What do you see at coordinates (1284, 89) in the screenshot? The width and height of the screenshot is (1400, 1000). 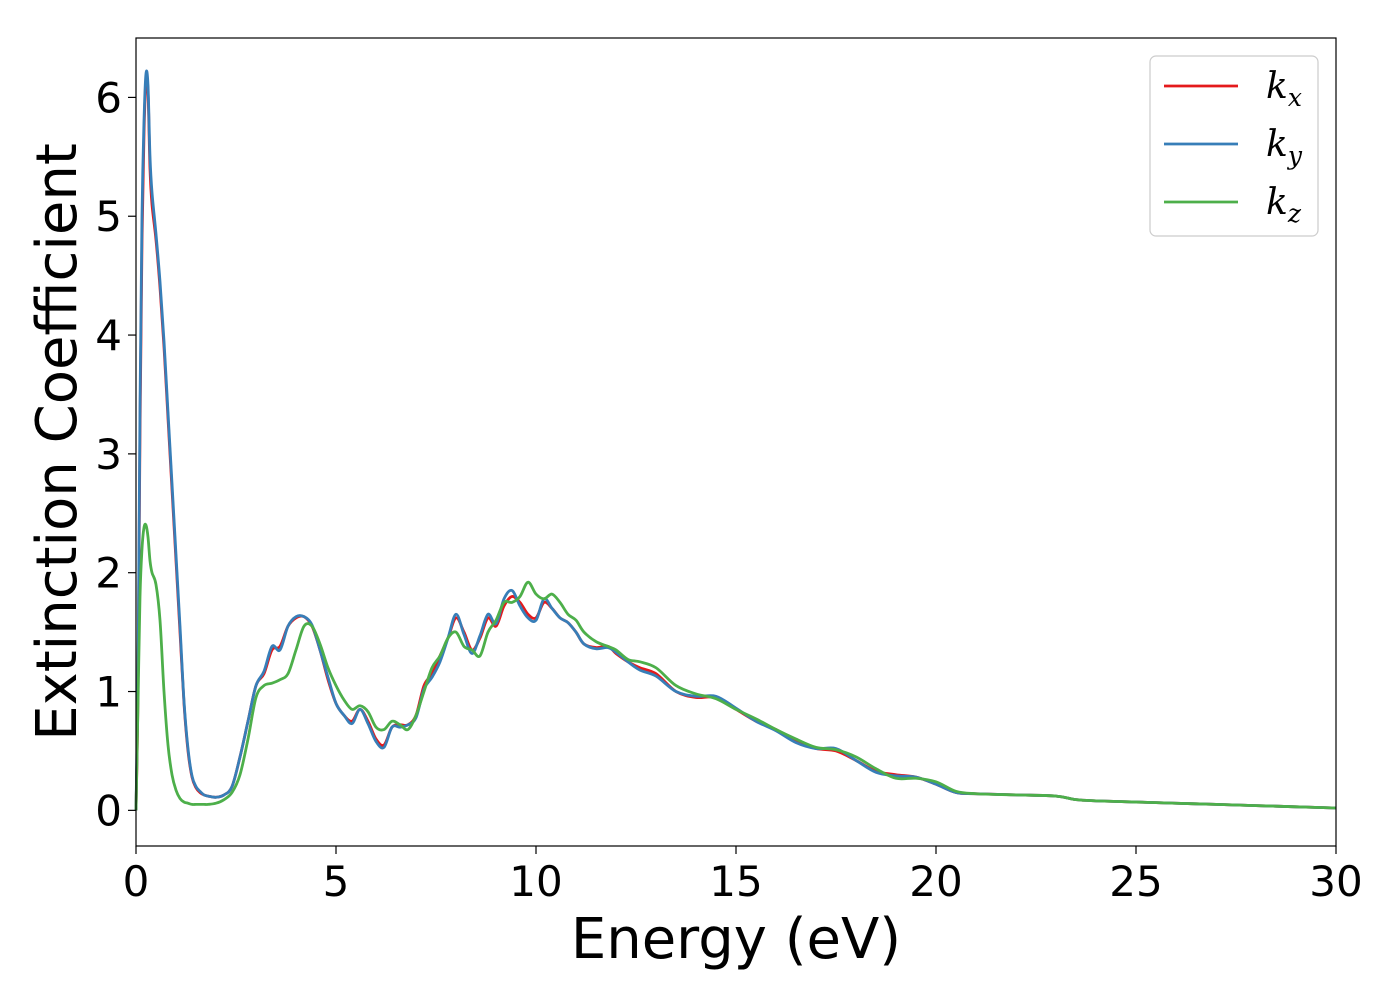 I see `legend-label-kx: kx` at bounding box center [1284, 89].